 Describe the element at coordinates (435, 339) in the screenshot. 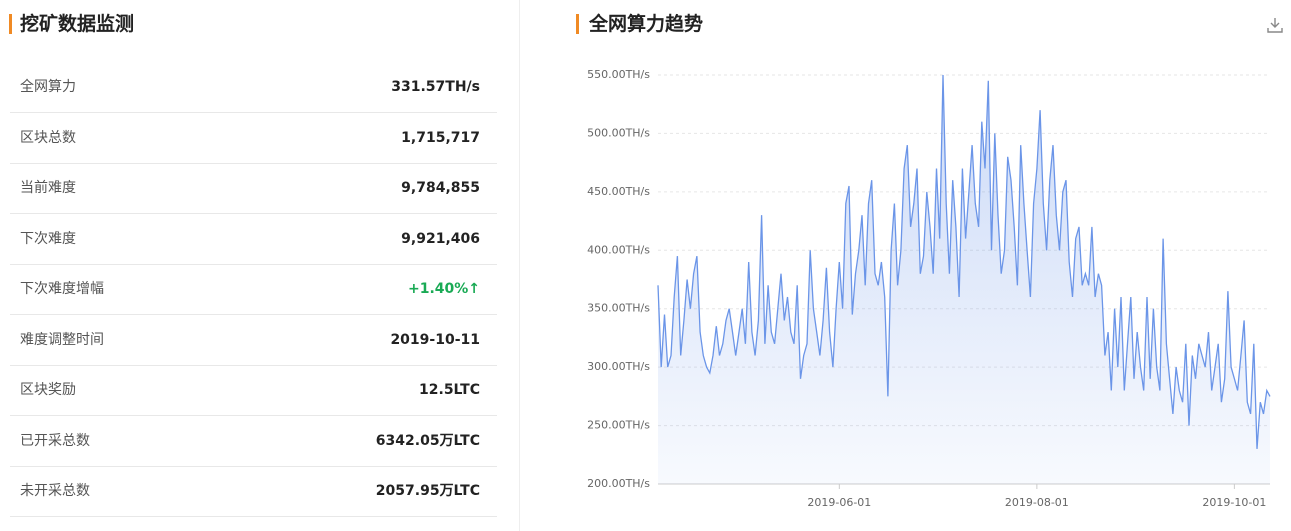

I see `row-value: 2019-10-11` at that location.